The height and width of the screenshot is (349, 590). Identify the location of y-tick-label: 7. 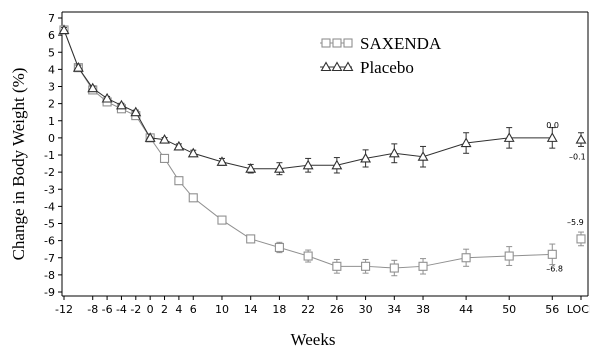
(51, 18).